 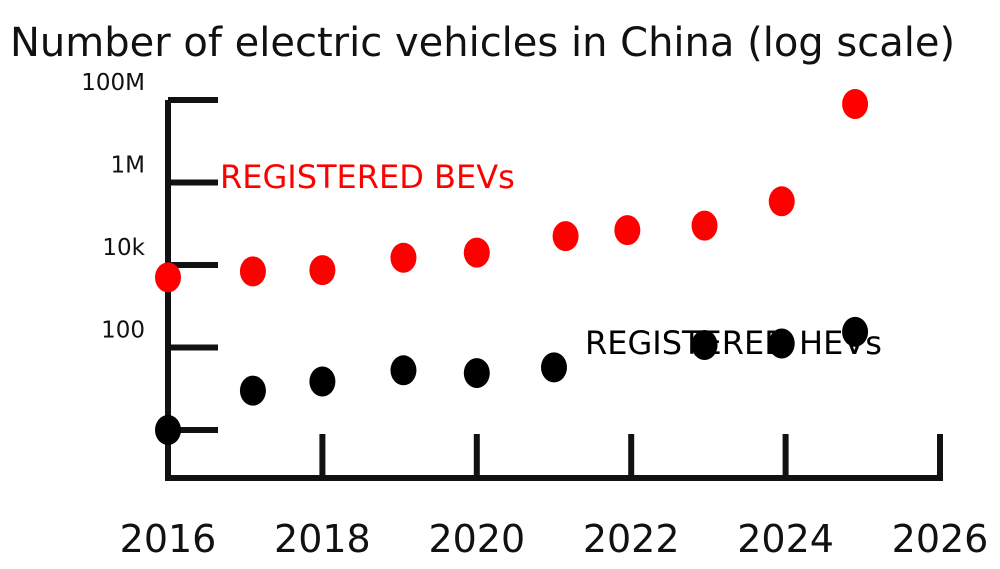 I want to click on y-tick-label: 100M, so click(x=113, y=83).